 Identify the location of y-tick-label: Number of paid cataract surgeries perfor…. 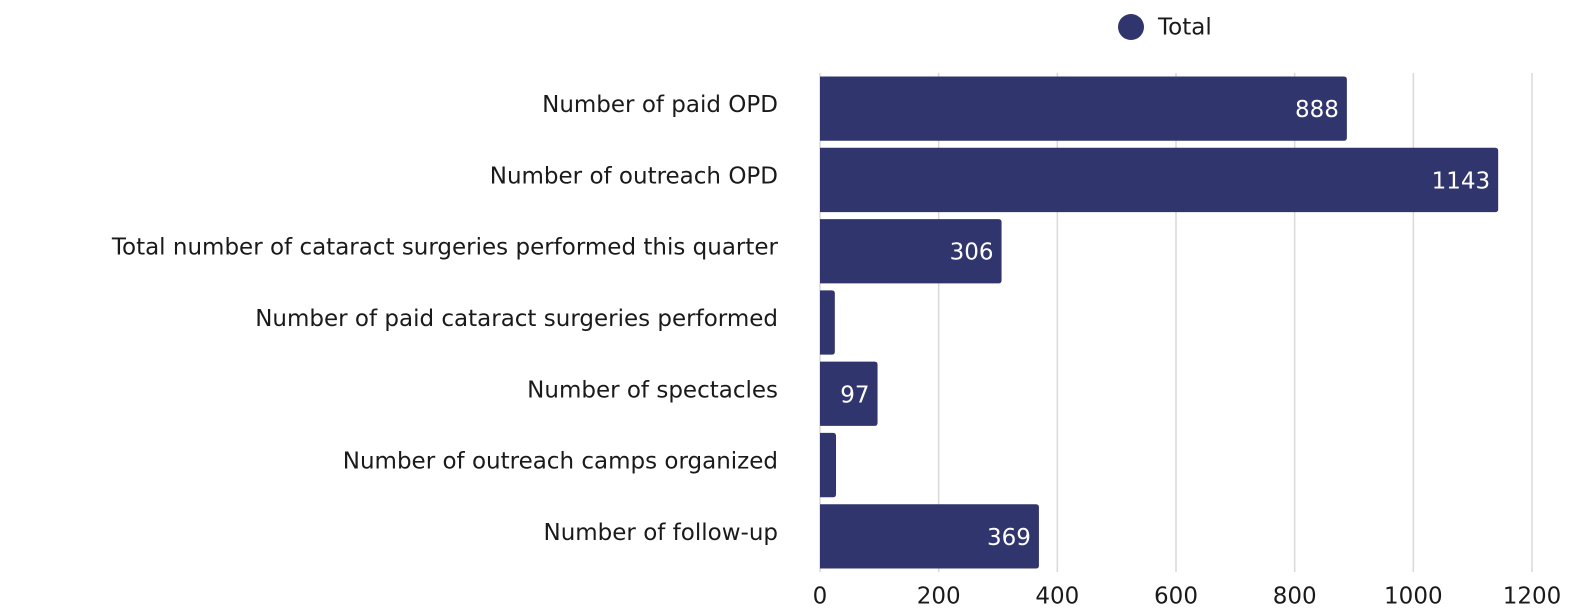
(516, 319).